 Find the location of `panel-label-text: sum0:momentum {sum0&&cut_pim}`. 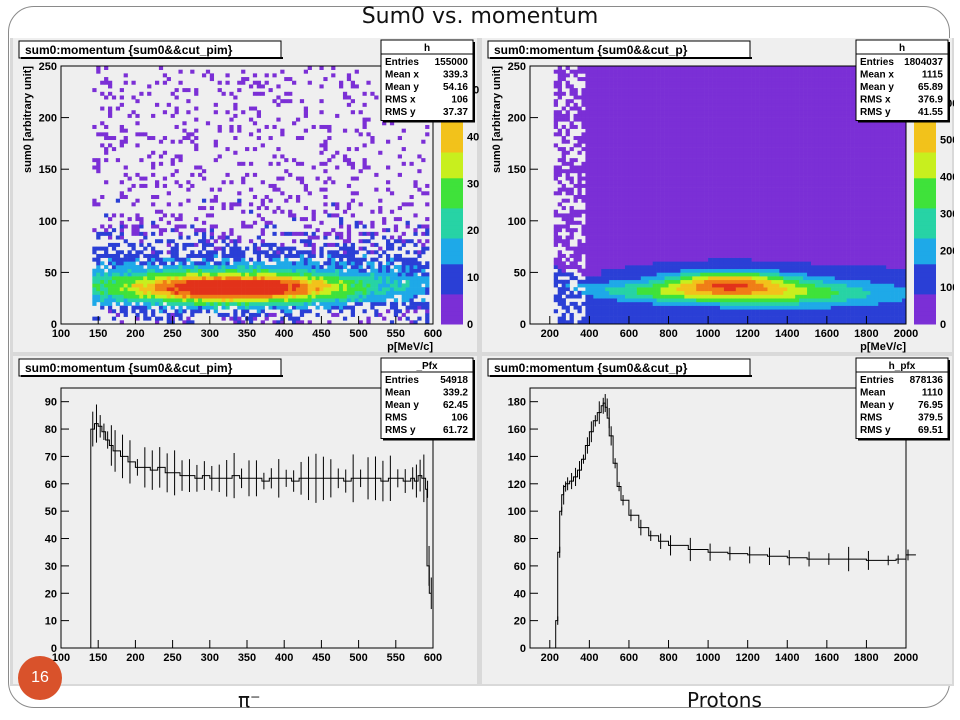

panel-label-text: sum0:momentum {sum0&&cut_pim} is located at coordinates (129, 50).